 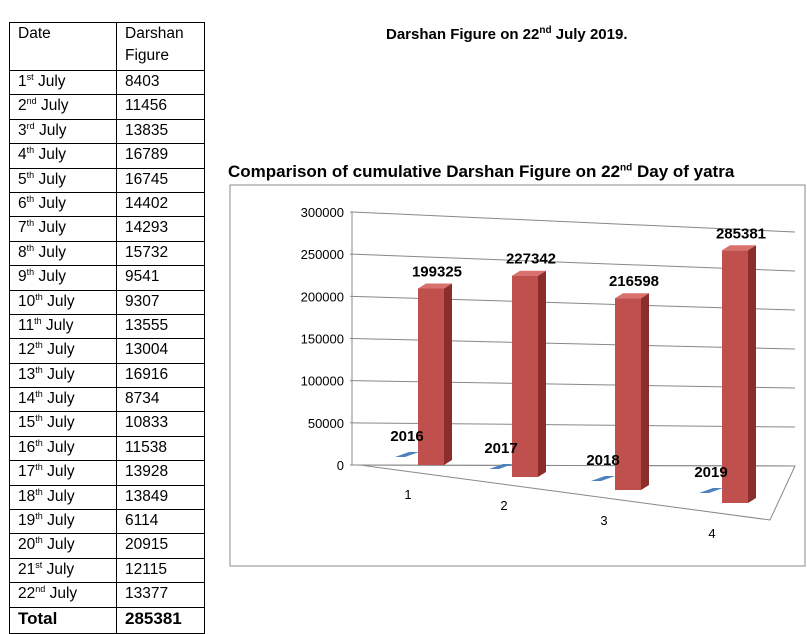 What do you see at coordinates (63, 473) in the screenshot?
I see `date-cell: 17th July` at bounding box center [63, 473].